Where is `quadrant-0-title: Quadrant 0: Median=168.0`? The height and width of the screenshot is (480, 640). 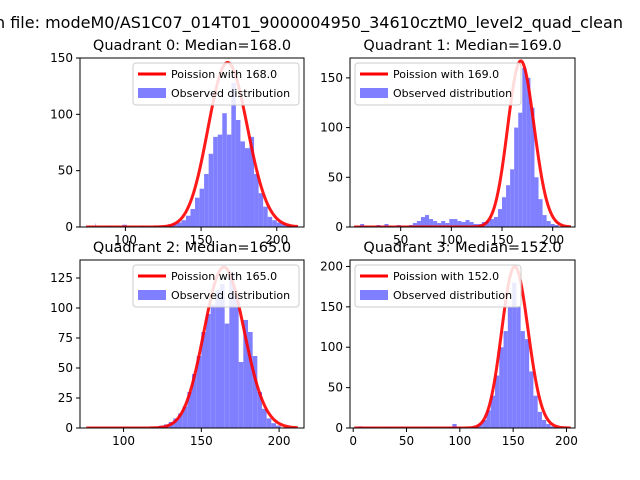
quadrant-0-title: Quadrant 0: Median=168.0 is located at coordinates (192, 46).